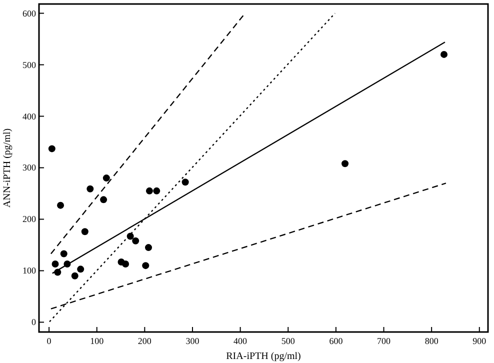  I want to click on x-tick-label: 100, so click(97, 341).